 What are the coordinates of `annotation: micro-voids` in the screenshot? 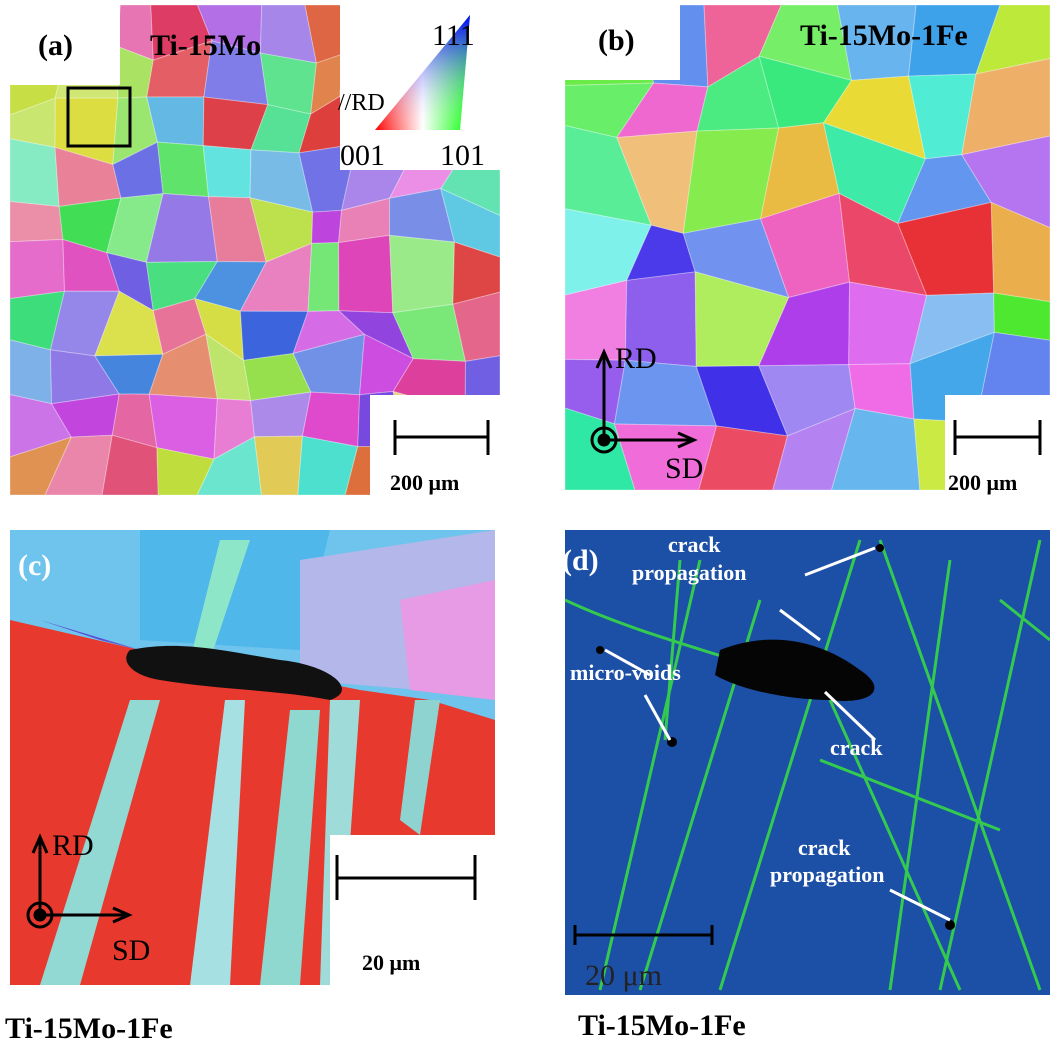 It's located at (625, 672).